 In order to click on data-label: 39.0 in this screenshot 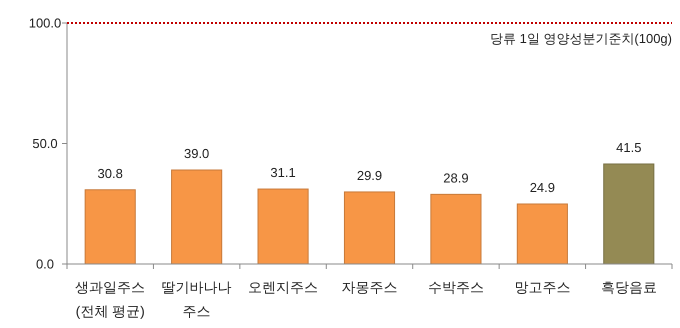, I will do `click(197, 154)`.